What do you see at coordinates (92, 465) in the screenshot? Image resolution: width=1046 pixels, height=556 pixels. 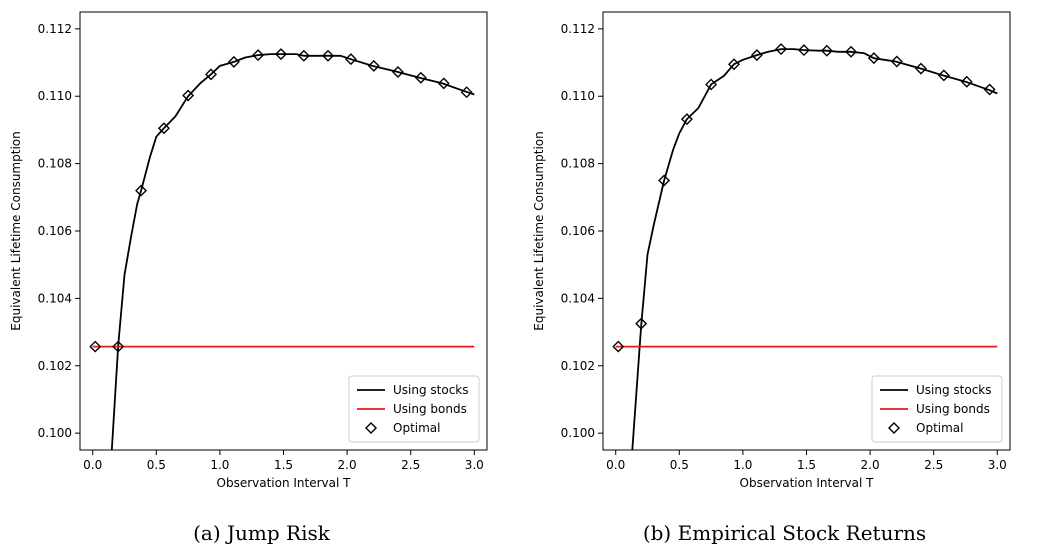 I see `chart-a-x-tick-label: 0.0` at bounding box center [92, 465].